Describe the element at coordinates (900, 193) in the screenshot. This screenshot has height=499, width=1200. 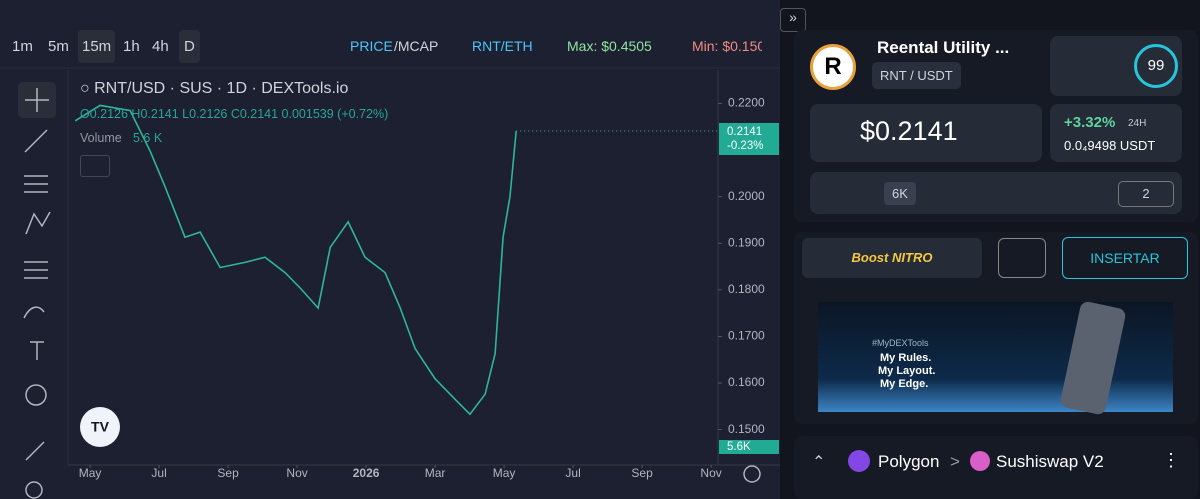
I see `followers: 6K` at that location.